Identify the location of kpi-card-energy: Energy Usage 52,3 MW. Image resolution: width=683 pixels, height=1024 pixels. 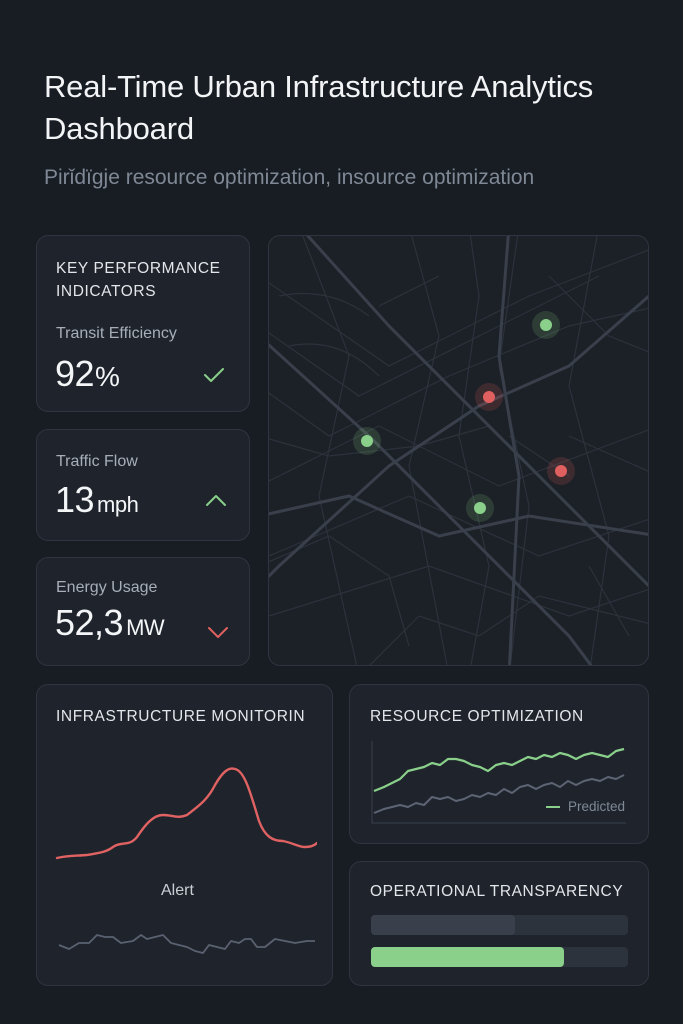
(143, 611).